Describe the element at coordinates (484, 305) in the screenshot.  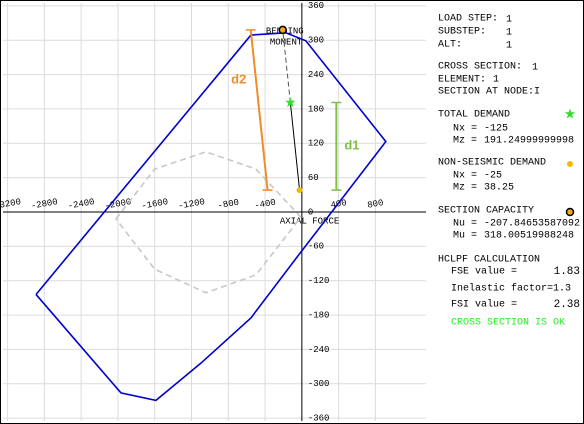
I see `label: FSI value =` at that location.